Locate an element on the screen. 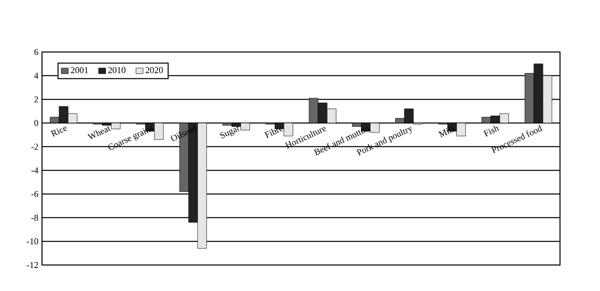 This screenshot has width=600, height=291. legend-label: 2010 is located at coordinates (117, 70).